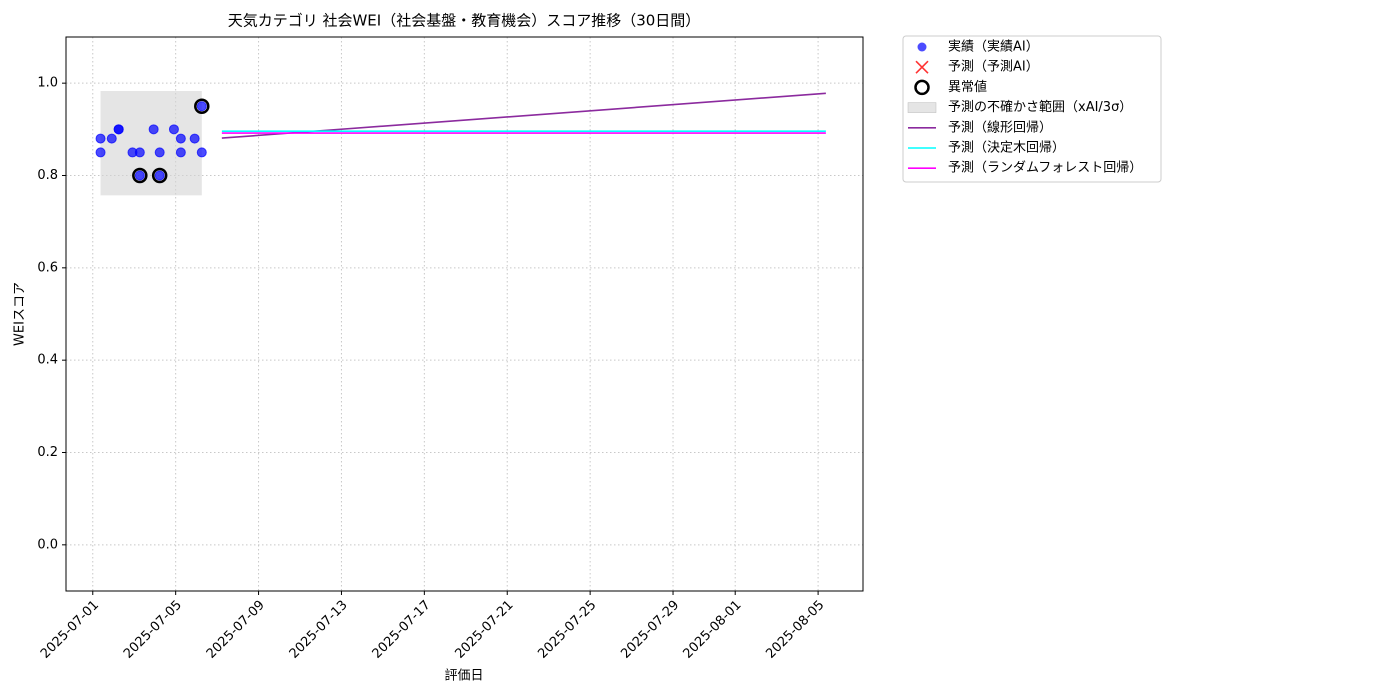  Describe the element at coordinates (47, 175) in the screenshot. I see `y-tick-label: 0.8` at that location.